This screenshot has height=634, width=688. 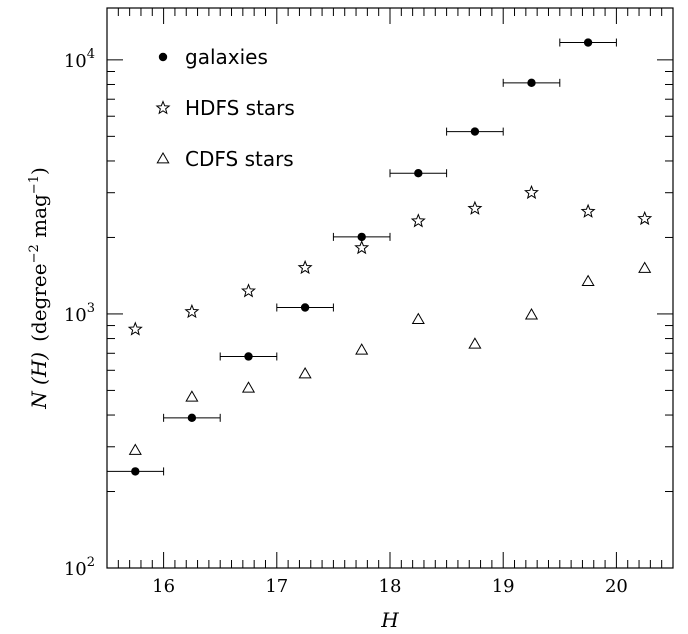 I want to click on y-axis-label-exp2: −1, so click(x=34, y=184).